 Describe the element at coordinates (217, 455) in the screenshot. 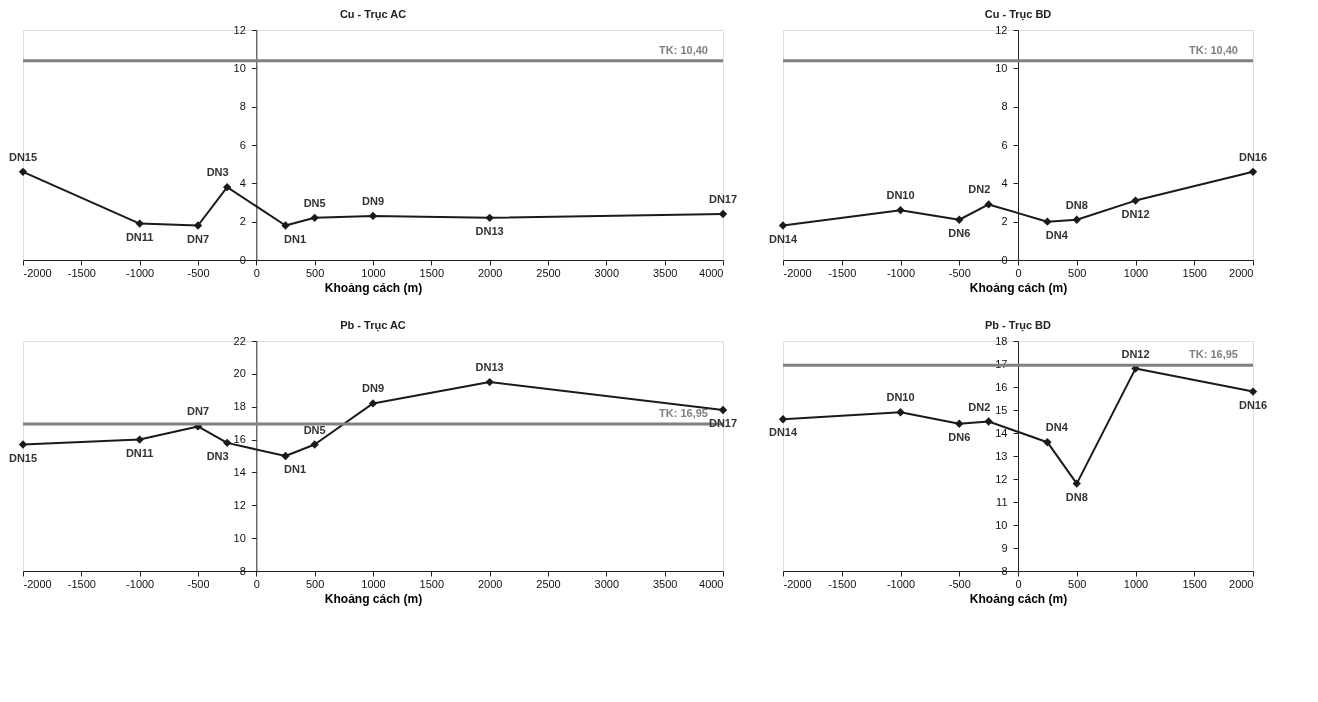

I see `annotation: DN3` at that location.